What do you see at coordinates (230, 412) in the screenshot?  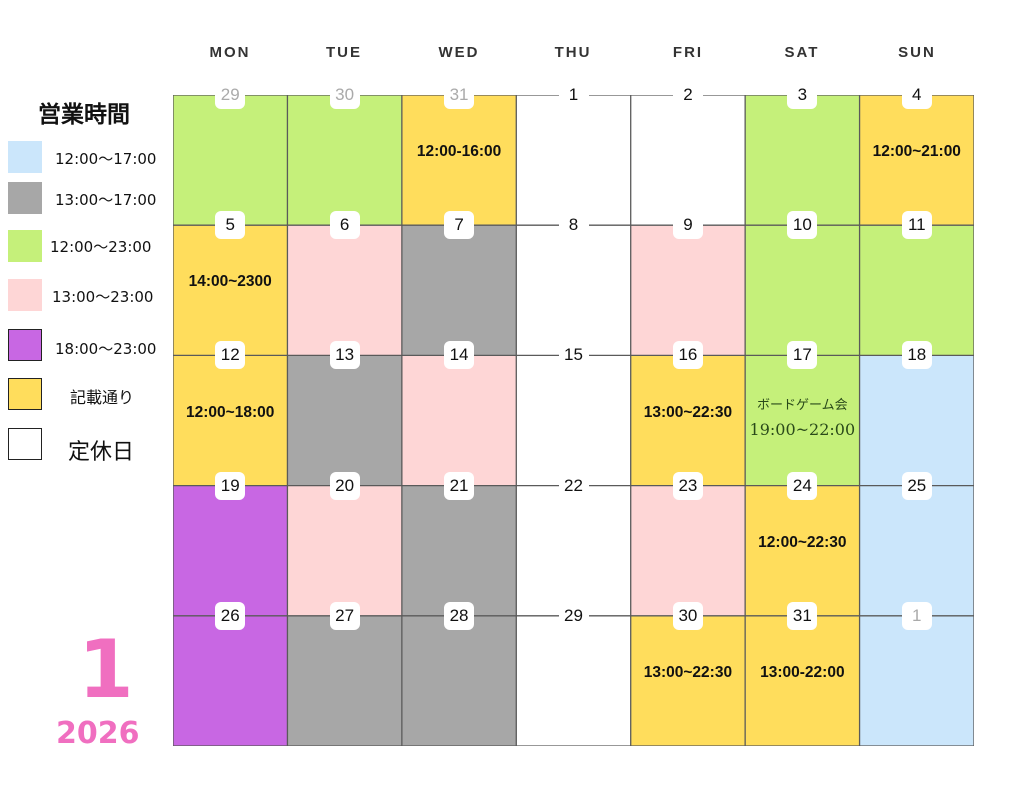 I see `hours-label: 12:00~18:00` at bounding box center [230, 412].